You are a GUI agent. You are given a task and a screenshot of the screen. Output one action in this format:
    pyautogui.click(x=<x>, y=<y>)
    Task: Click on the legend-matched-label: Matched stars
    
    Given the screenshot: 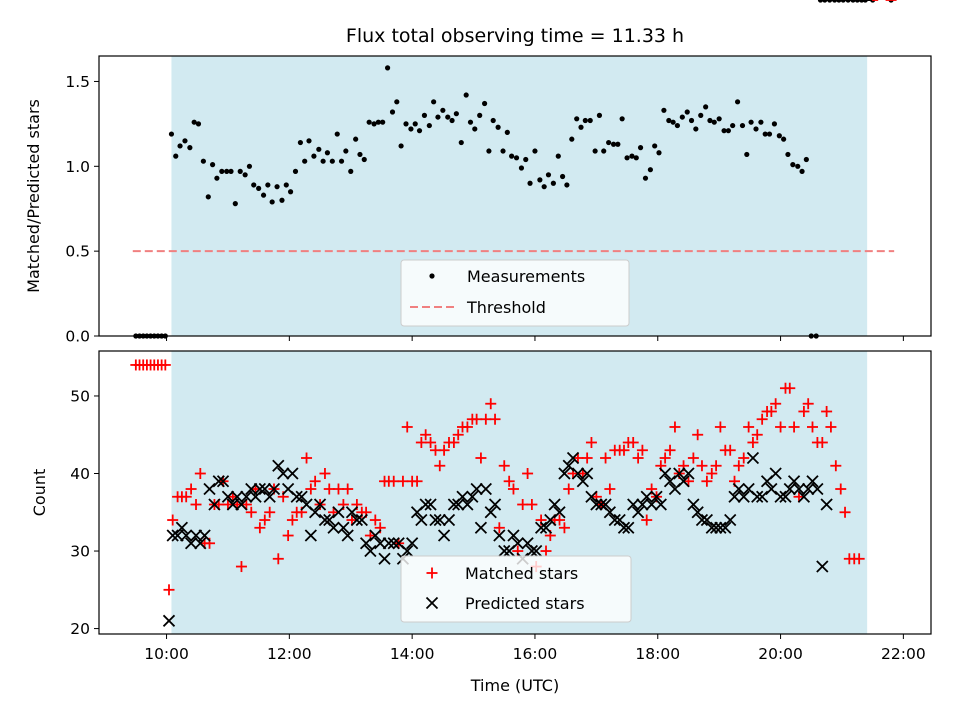 What is the action you would take?
    pyautogui.click(x=521, y=573)
    